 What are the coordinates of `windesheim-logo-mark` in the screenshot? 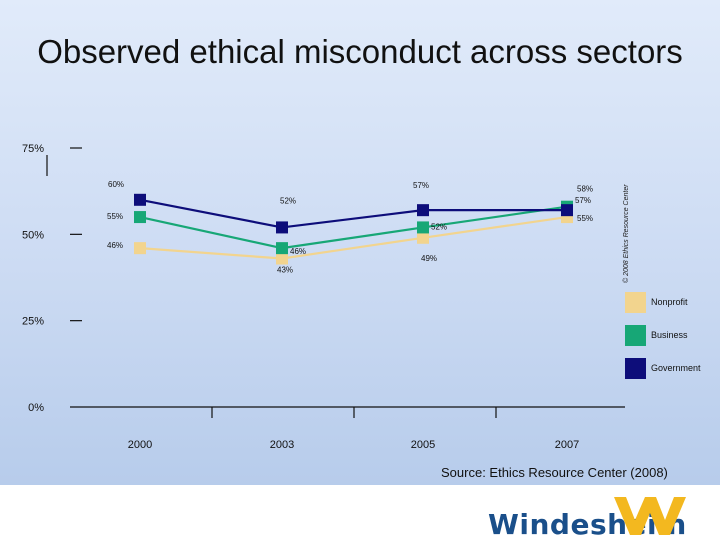 It's located at (650, 516).